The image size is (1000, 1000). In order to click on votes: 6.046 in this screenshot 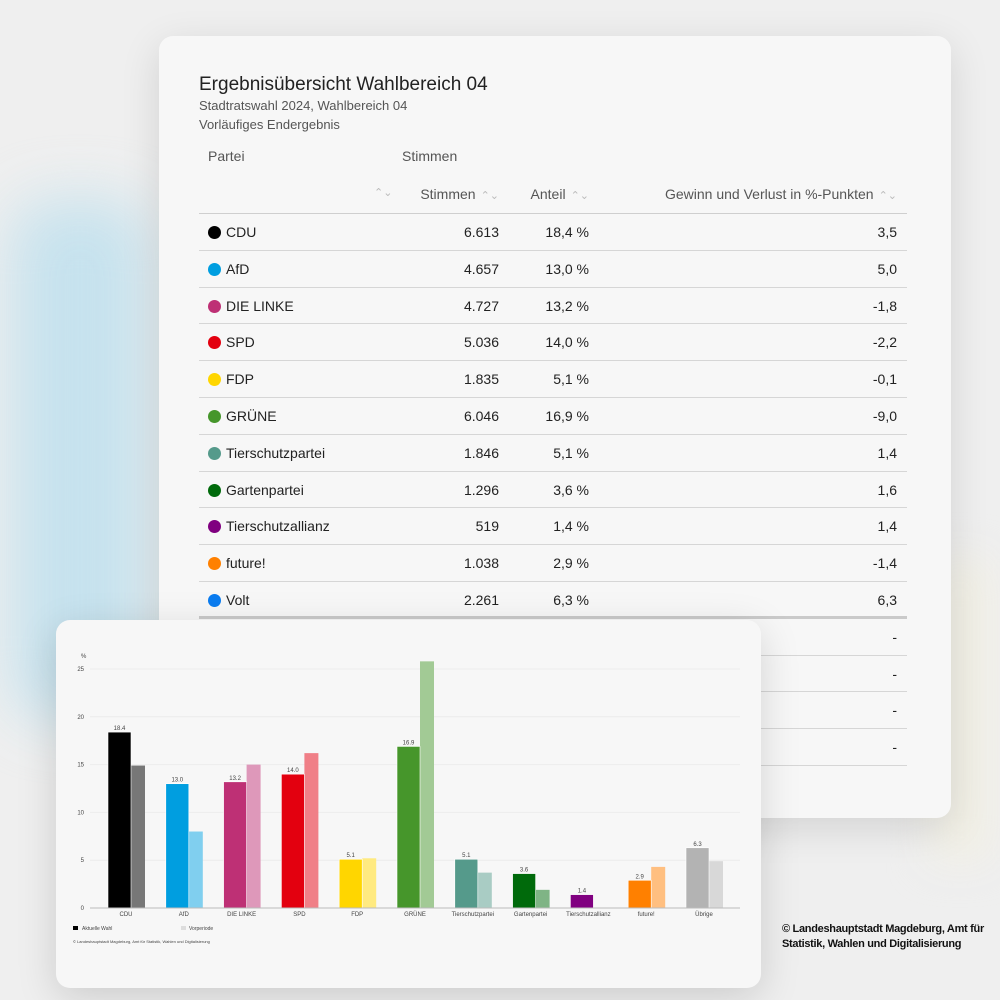, I will do `click(481, 415)`.